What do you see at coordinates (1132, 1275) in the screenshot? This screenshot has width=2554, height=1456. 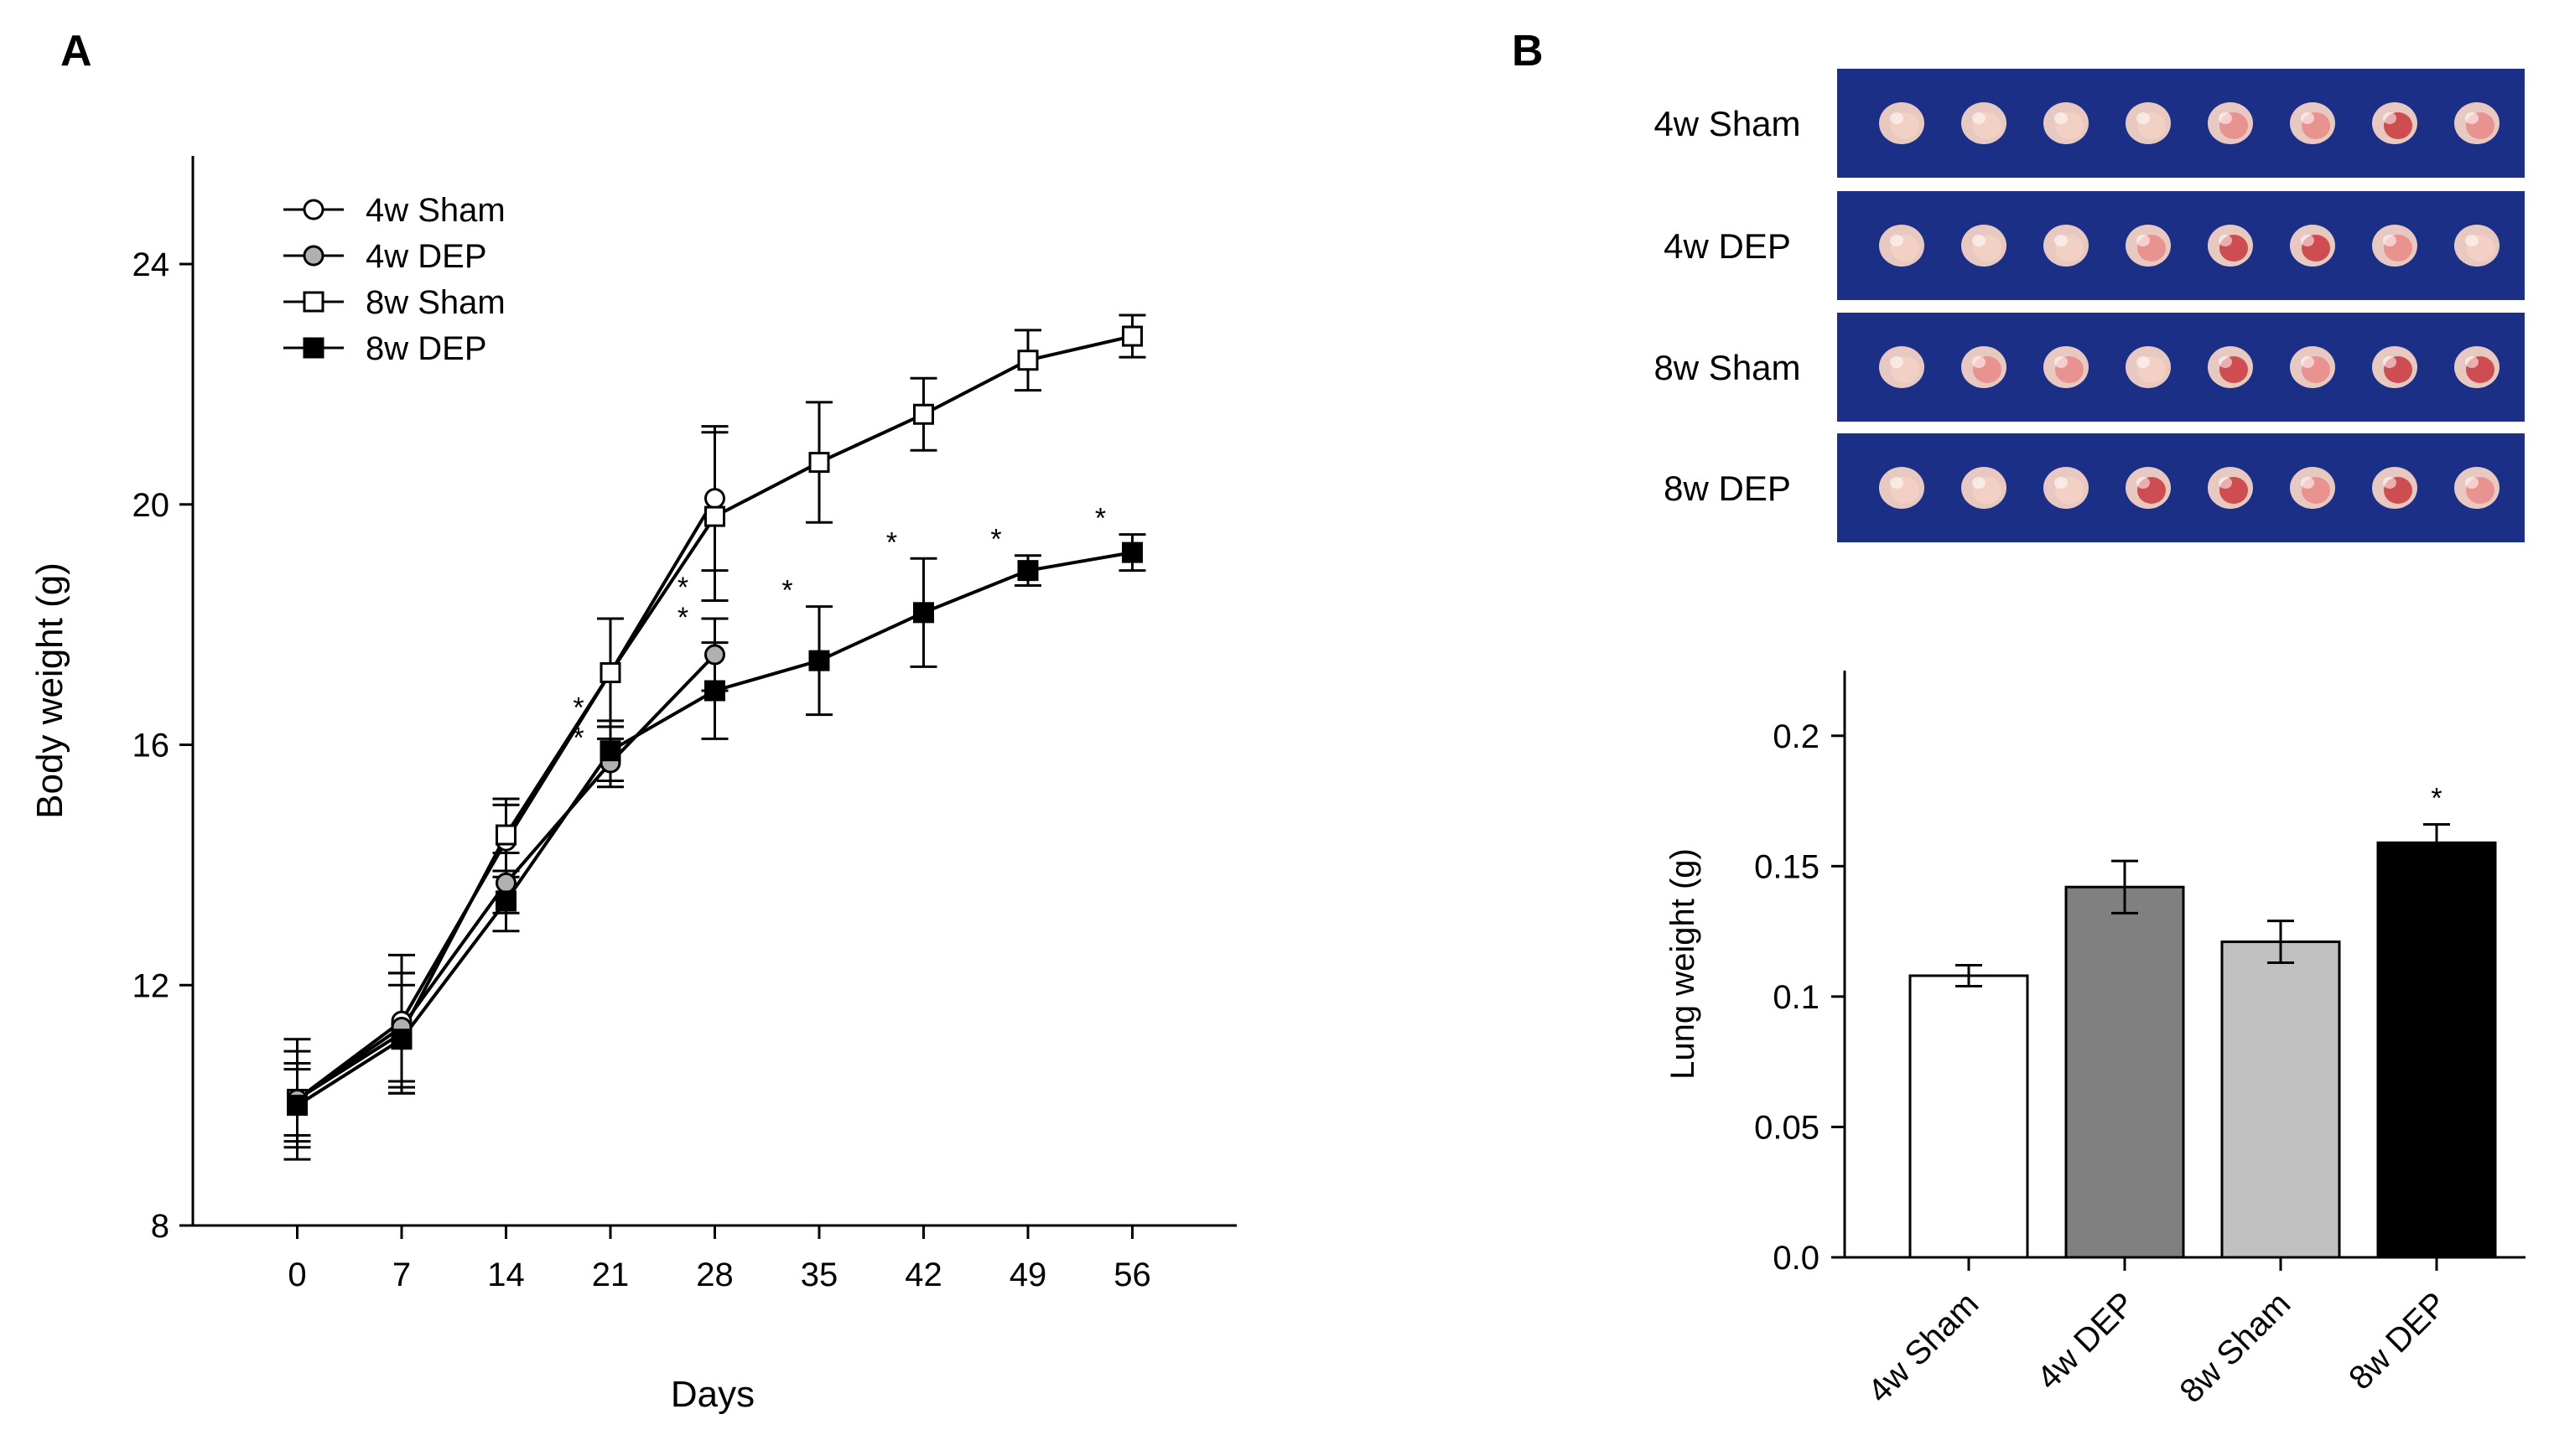 I see `x-tick-label: 56` at bounding box center [1132, 1275].